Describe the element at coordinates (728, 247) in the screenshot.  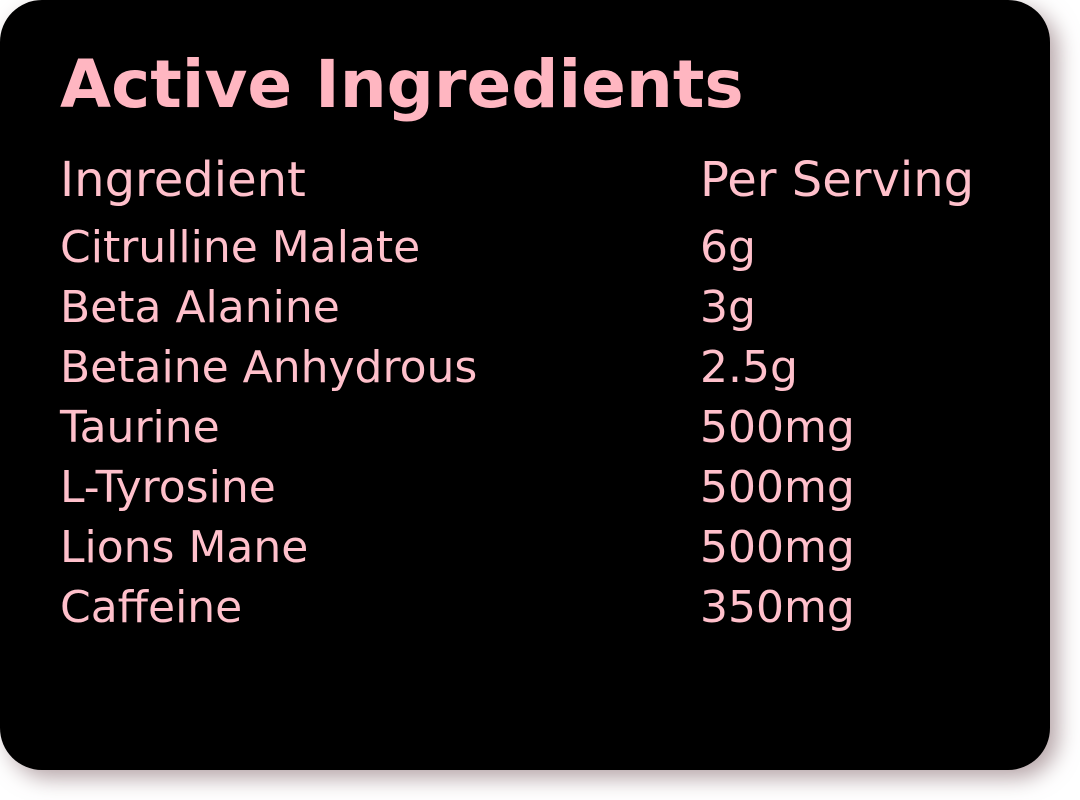
I see `ingredient-amount: 6g` at that location.